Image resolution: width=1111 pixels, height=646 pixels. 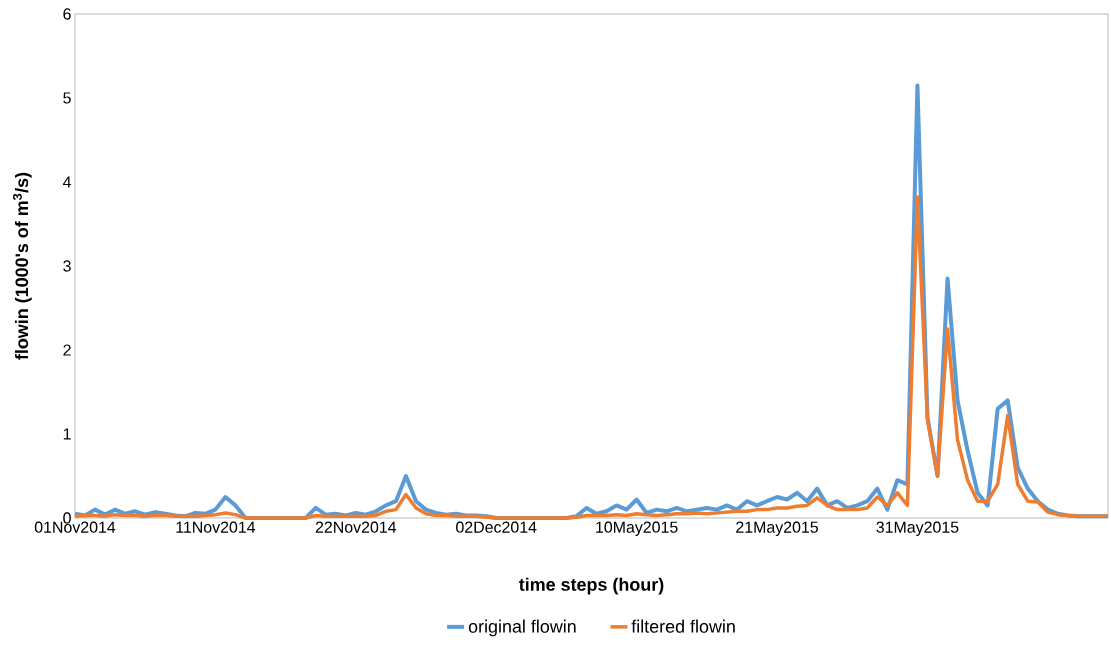 What do you see at coordinates (67, 434) in the screenshot?
I see `y-tick-label: 1` at bounding box center [67, 434].